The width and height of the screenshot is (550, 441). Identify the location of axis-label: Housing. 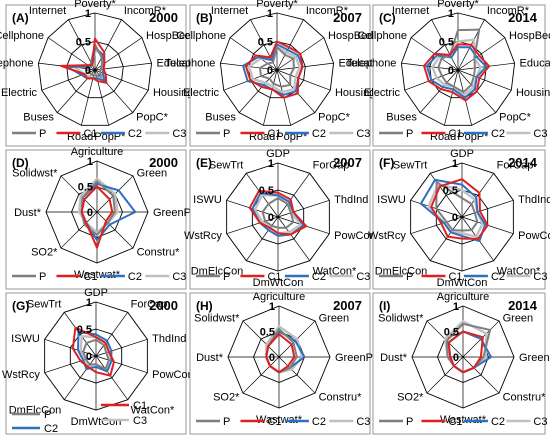
(355, 93).